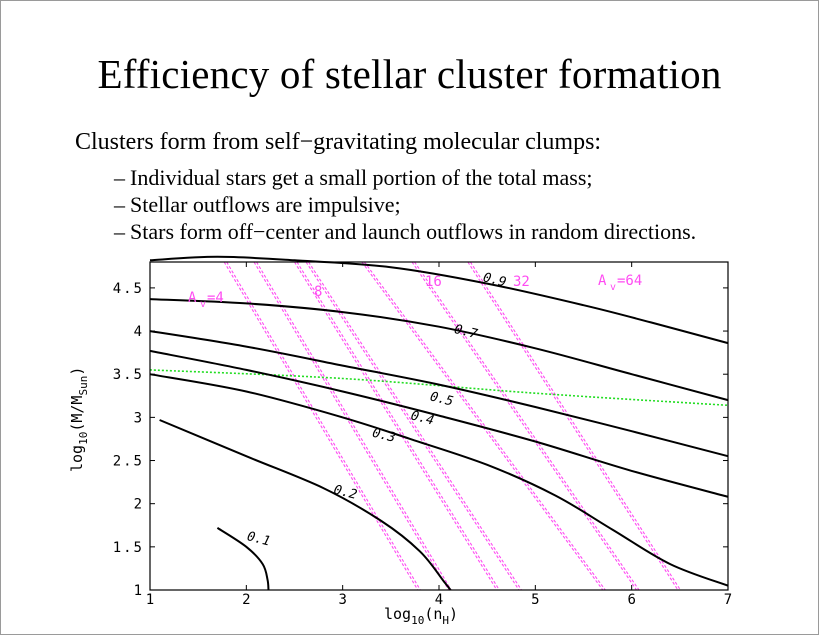 Image resolution: width=819 pixels, height=635 pixels. I want to click on y-label-close: ), so click(77, 371).